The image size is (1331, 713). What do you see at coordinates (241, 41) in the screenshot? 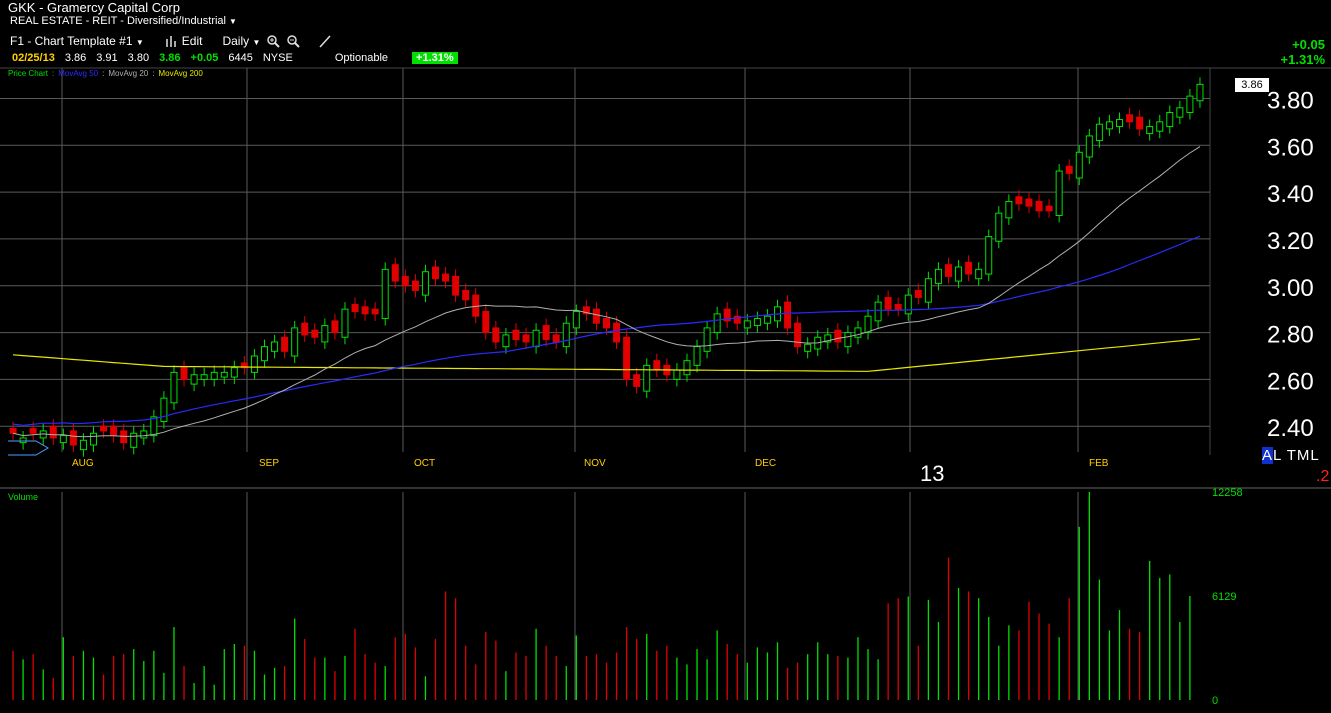
I see `period-dropdown: Daily ▼` at bounding box center [241, 41].